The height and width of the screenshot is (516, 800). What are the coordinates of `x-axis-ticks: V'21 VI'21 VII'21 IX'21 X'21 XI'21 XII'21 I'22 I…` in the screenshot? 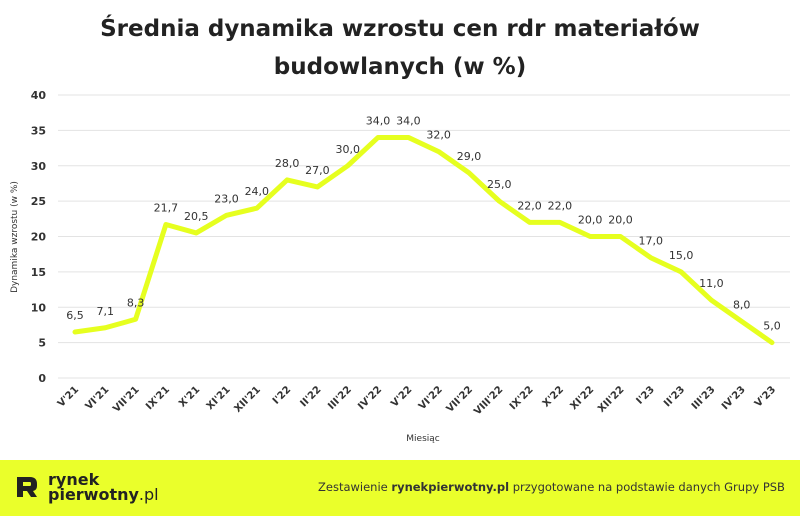 It's located at (417, 400).